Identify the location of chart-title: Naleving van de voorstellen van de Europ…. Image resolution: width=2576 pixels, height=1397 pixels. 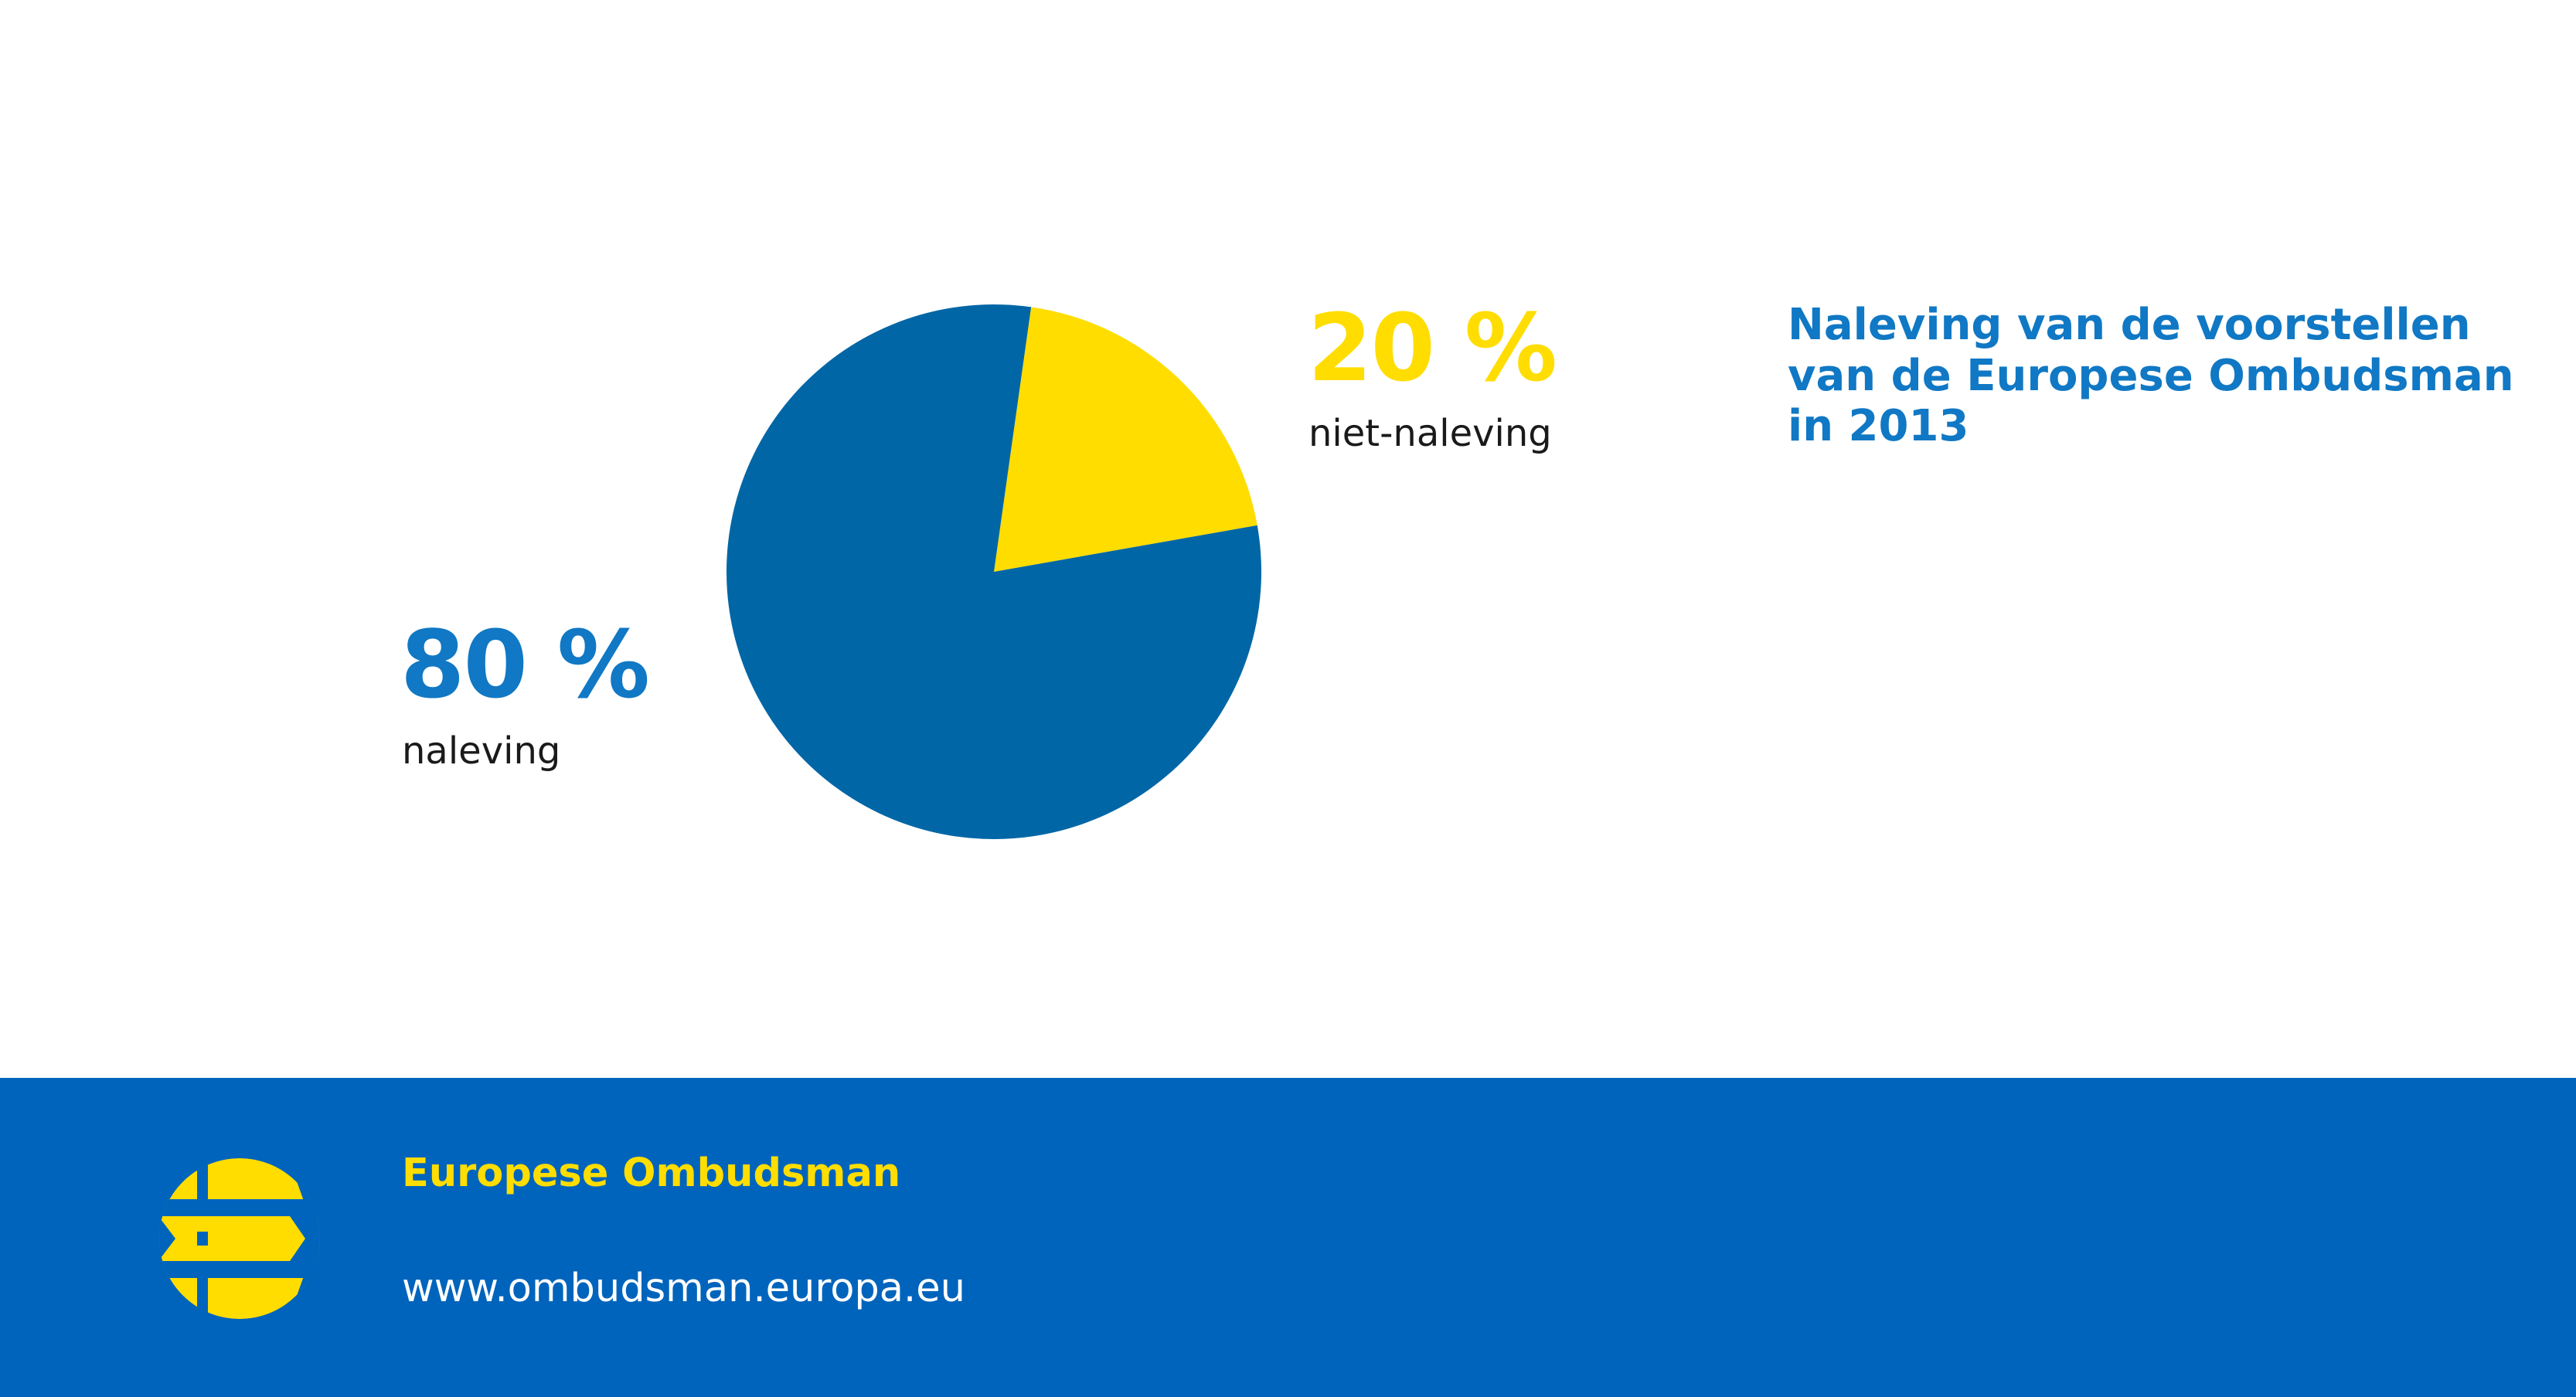
(2151, 376).